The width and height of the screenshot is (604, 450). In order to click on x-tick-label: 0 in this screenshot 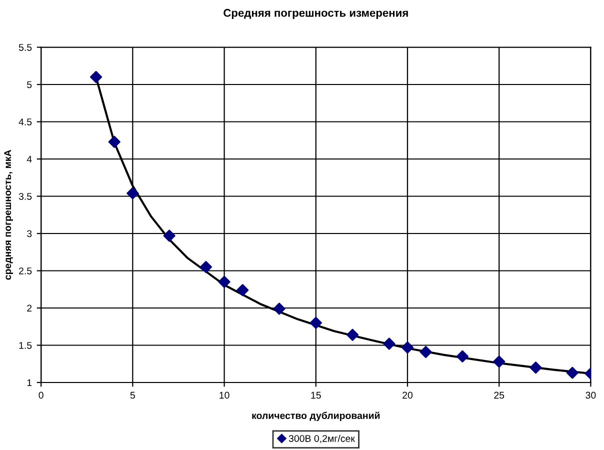, I will do `click(41, 395)`.